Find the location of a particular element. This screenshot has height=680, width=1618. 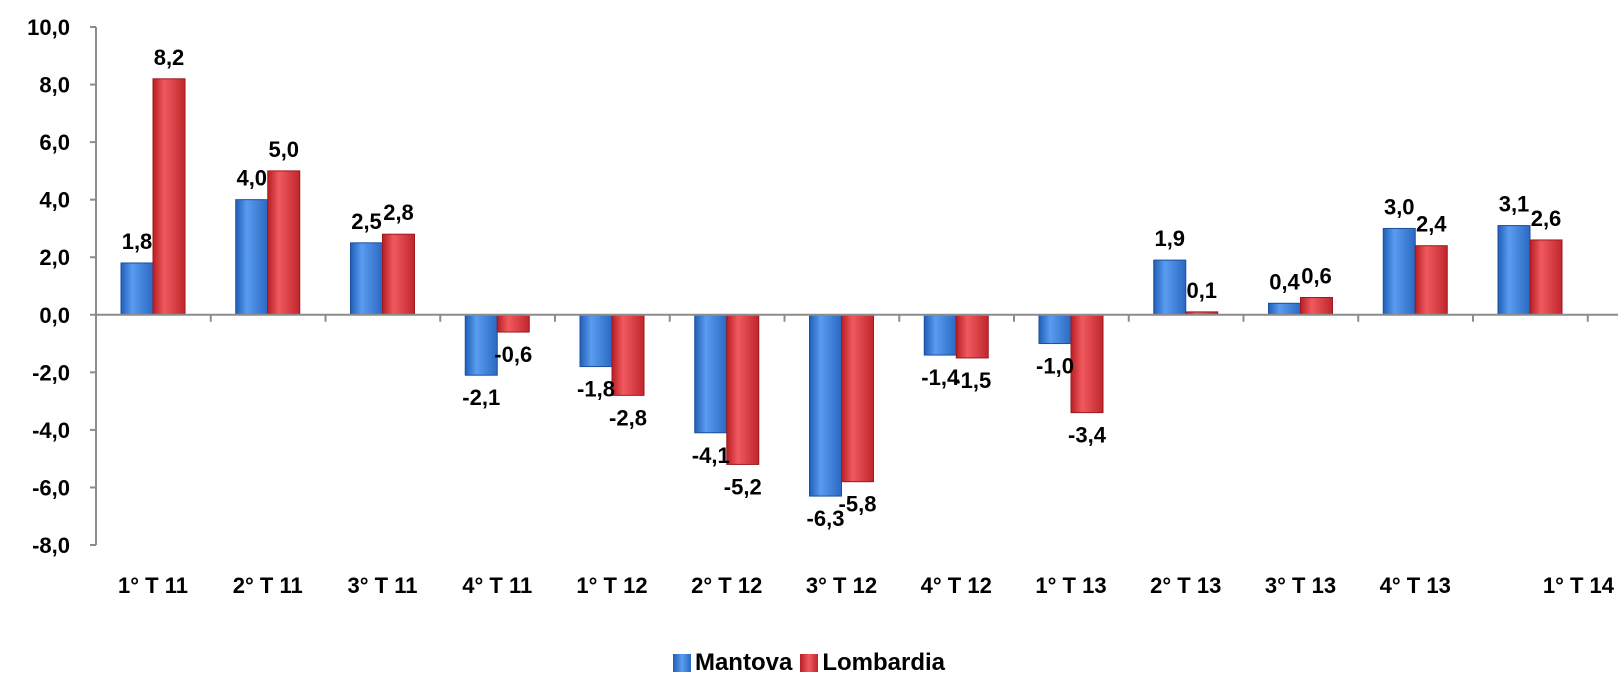

data-label-mantova: -1,8 is located at coordinates (596, 389).